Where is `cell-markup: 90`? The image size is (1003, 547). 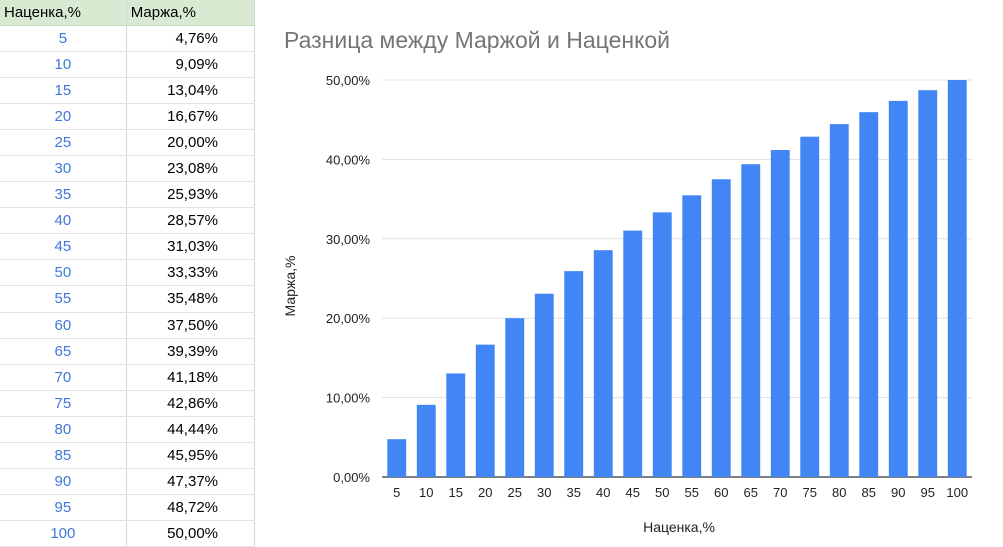
cell-markup: 90 is located at coordinates (63, 481).